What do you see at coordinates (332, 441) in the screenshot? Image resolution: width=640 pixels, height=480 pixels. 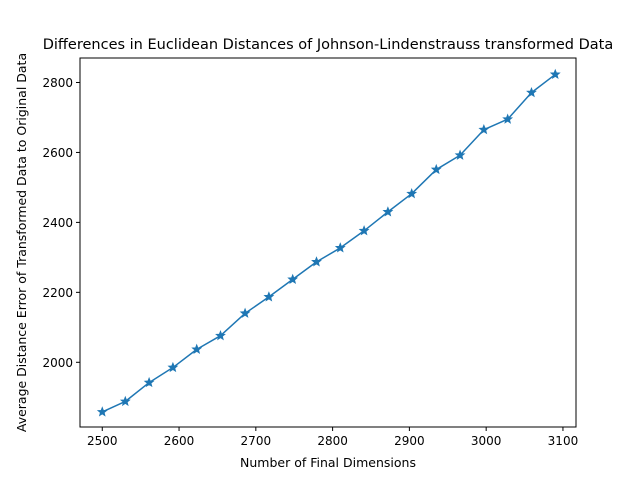 I see `x-tick-label: 2800` at bounding box center [332, 441].